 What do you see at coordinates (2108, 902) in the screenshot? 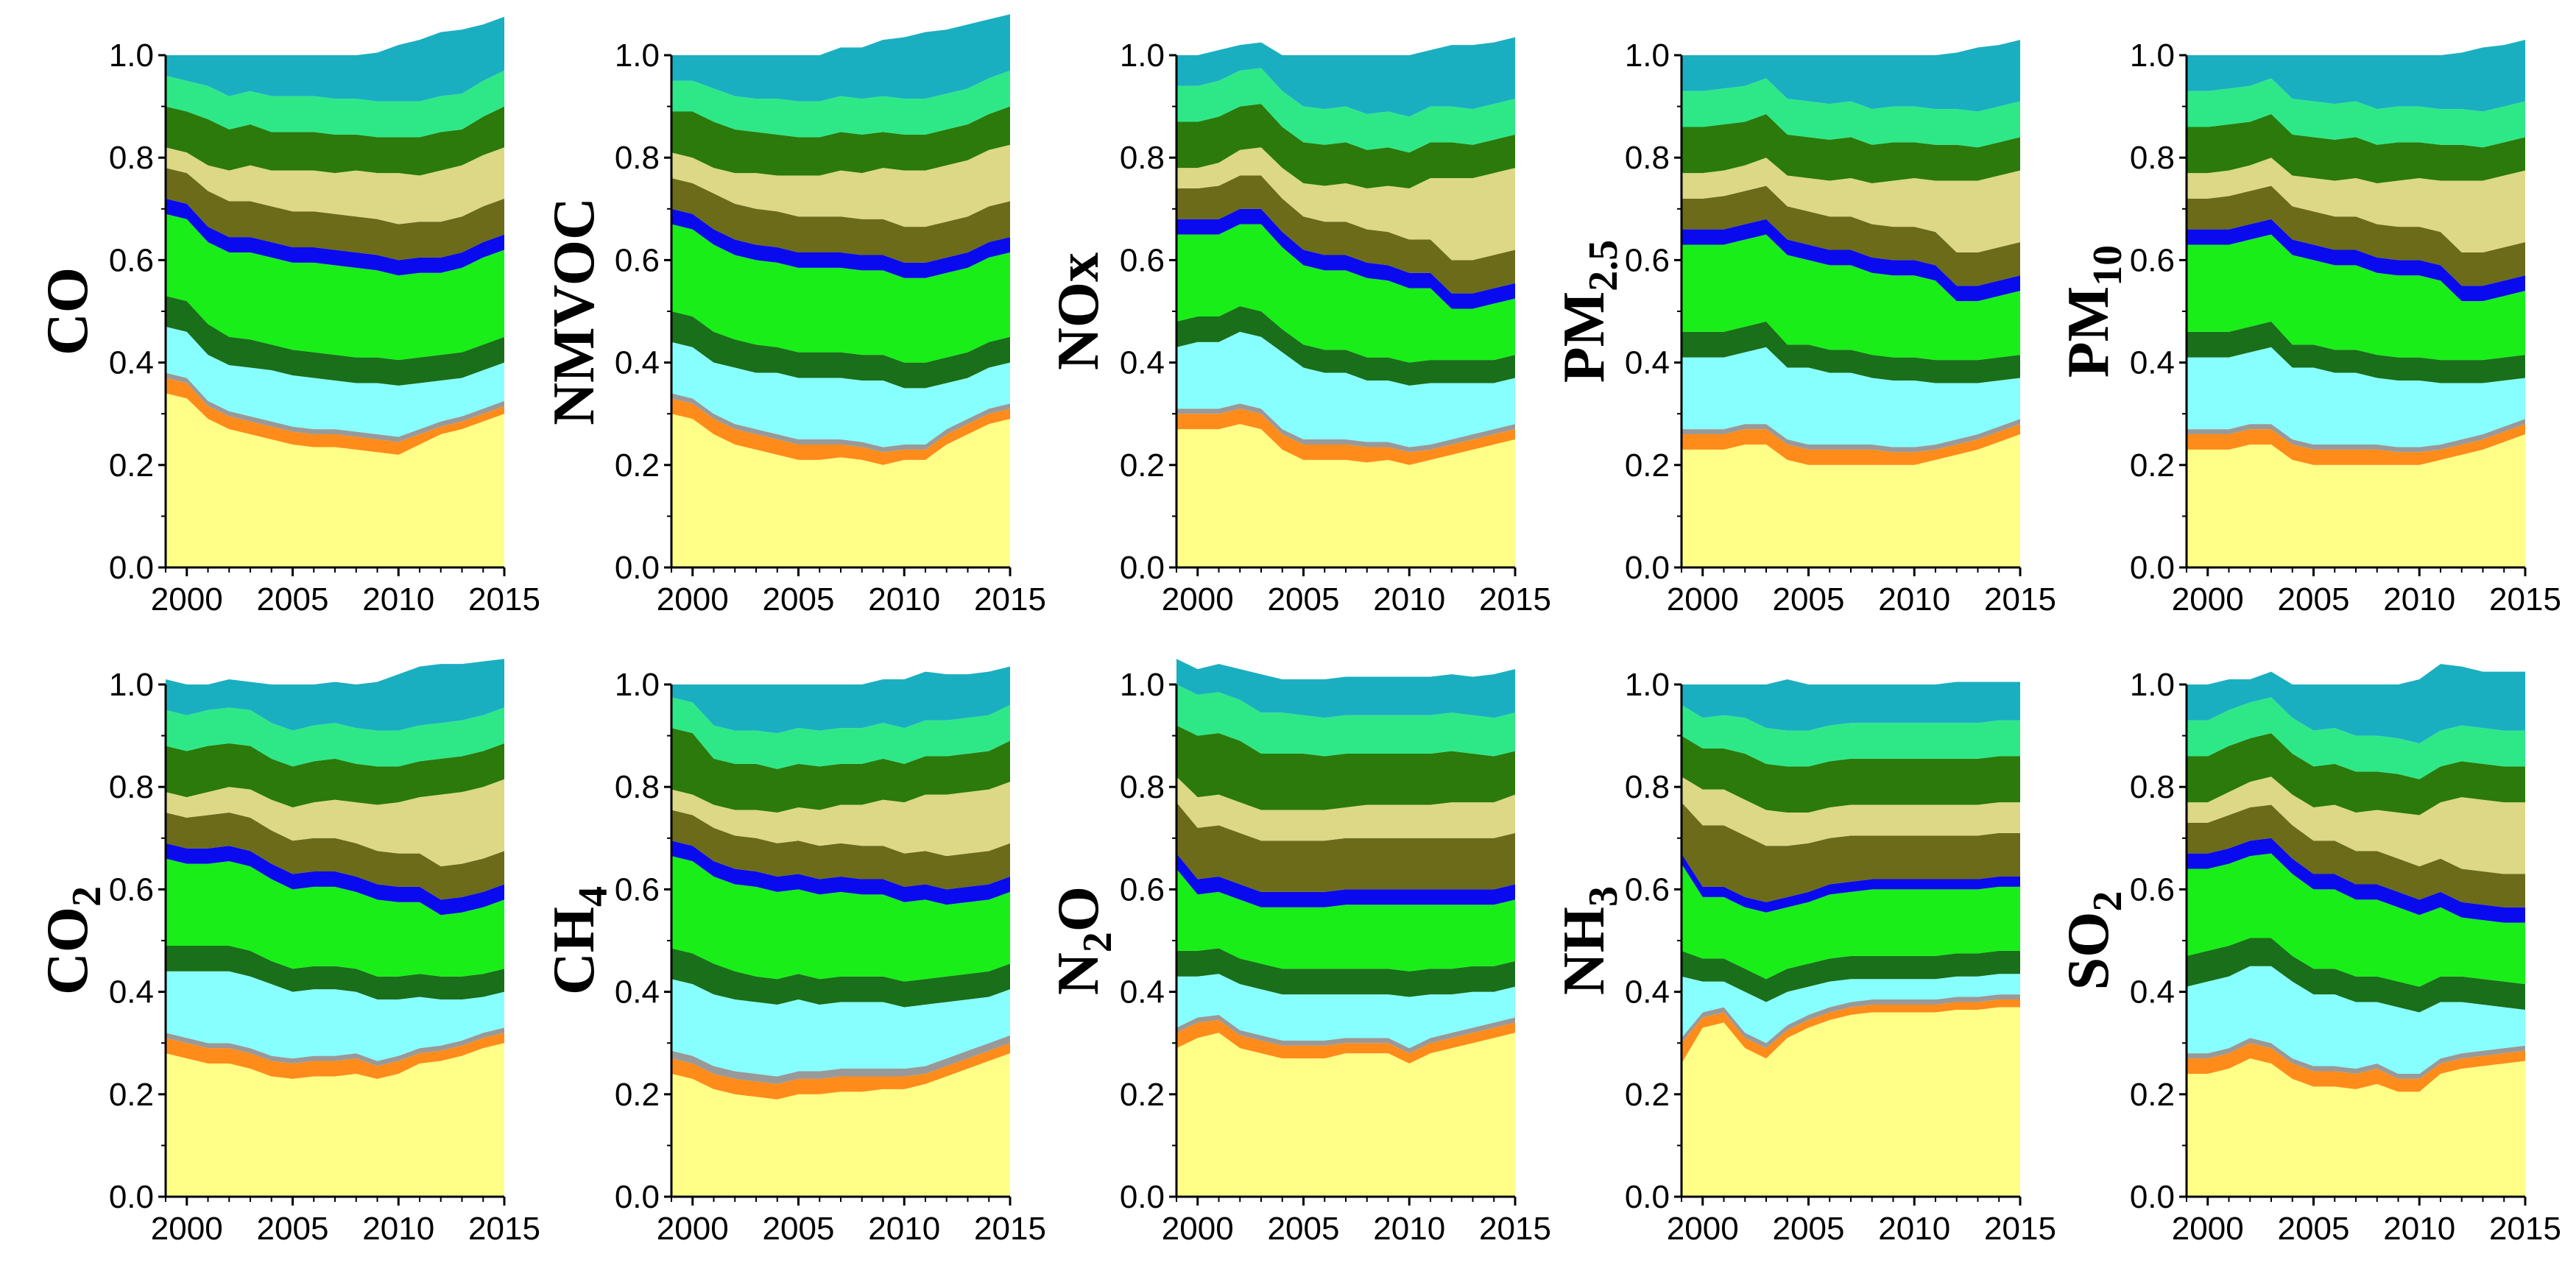
I see `pollutant-label-subscript: 2` at bounding box center [2108, 902].